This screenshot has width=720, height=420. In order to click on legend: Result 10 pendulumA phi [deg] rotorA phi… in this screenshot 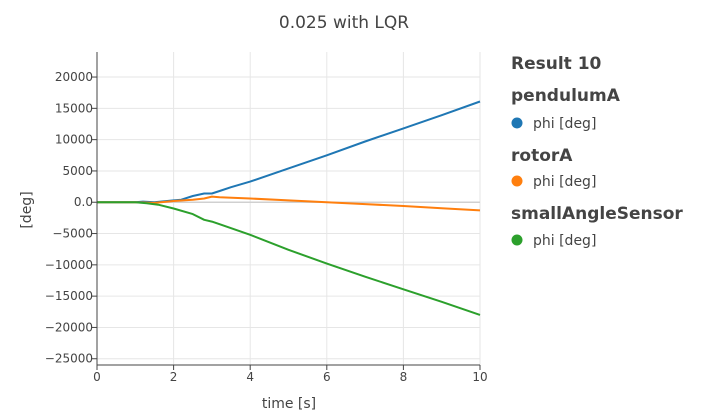, I will do `click(597, 151)`.